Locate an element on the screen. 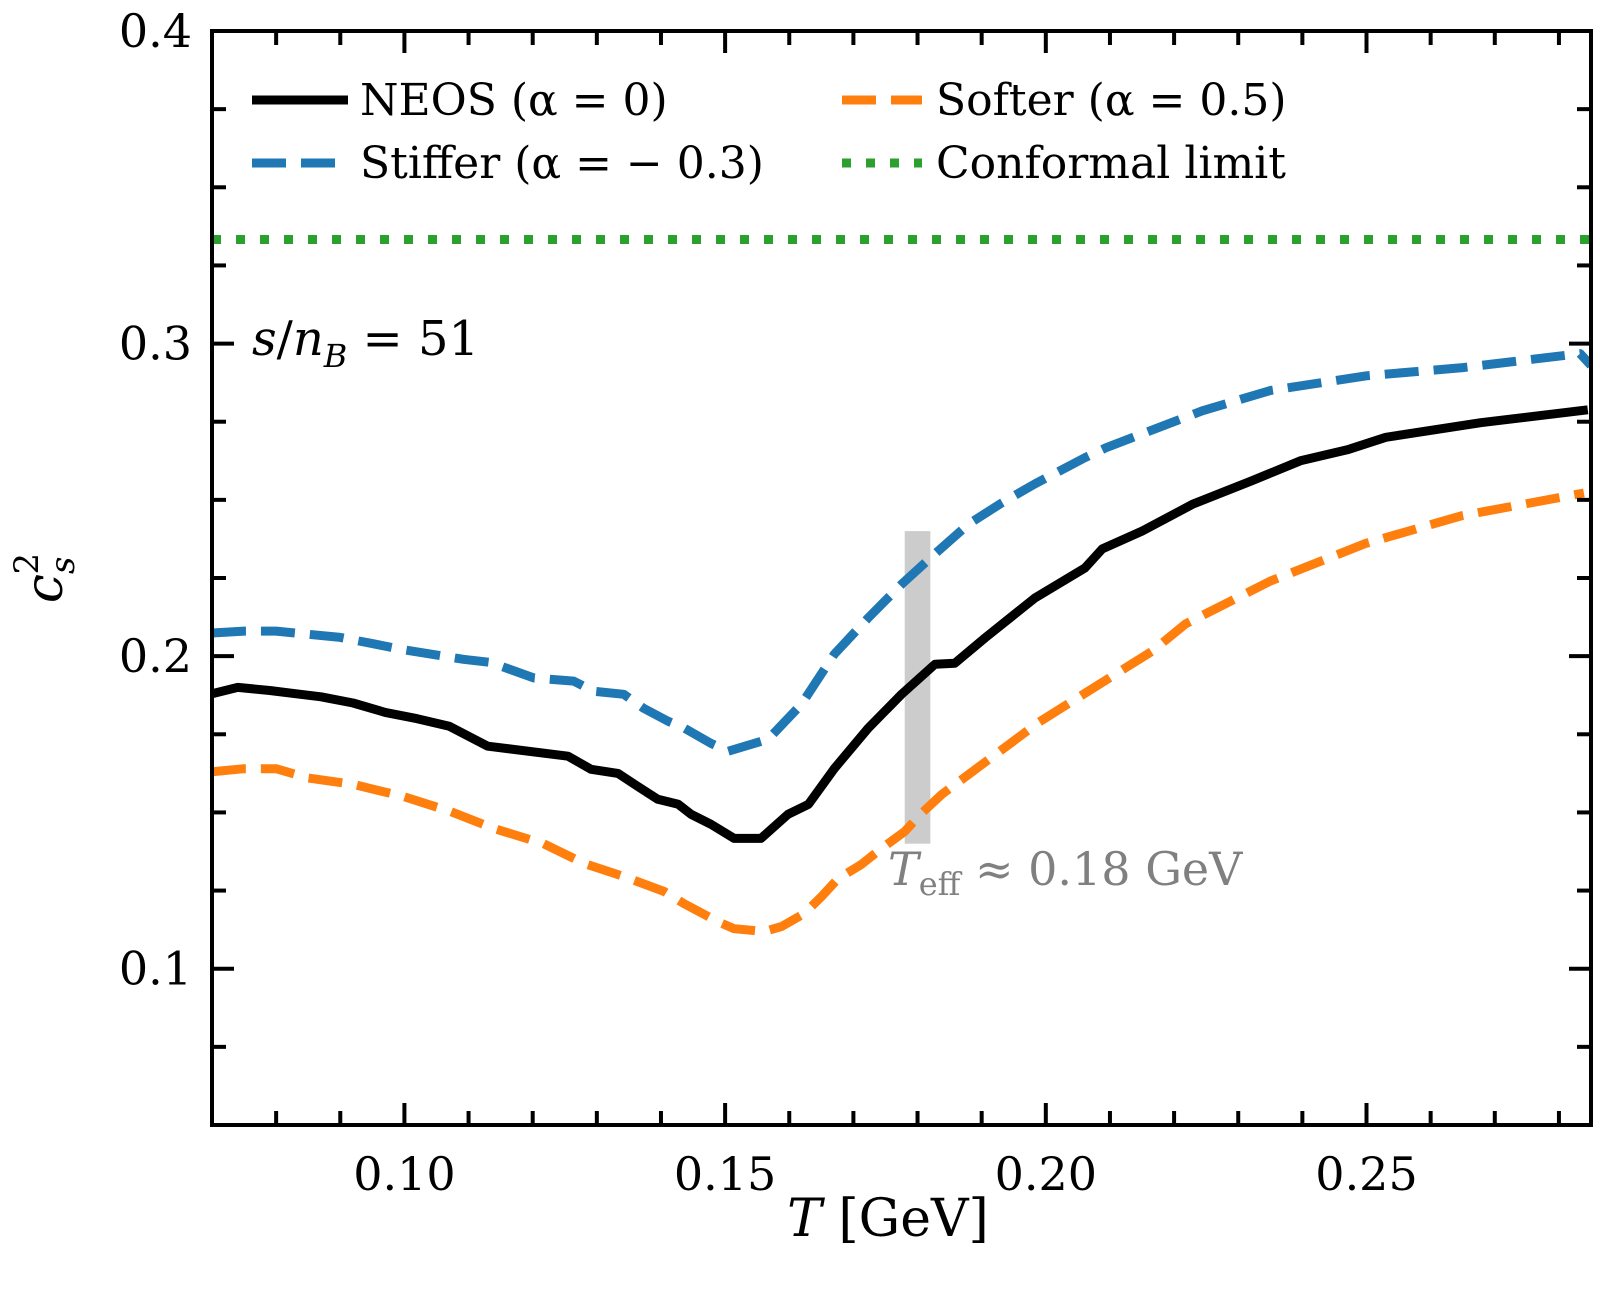 This screenshot has height=1290, width=1600. y-tick-label: 0.4 is located at coordinates (155, 31).